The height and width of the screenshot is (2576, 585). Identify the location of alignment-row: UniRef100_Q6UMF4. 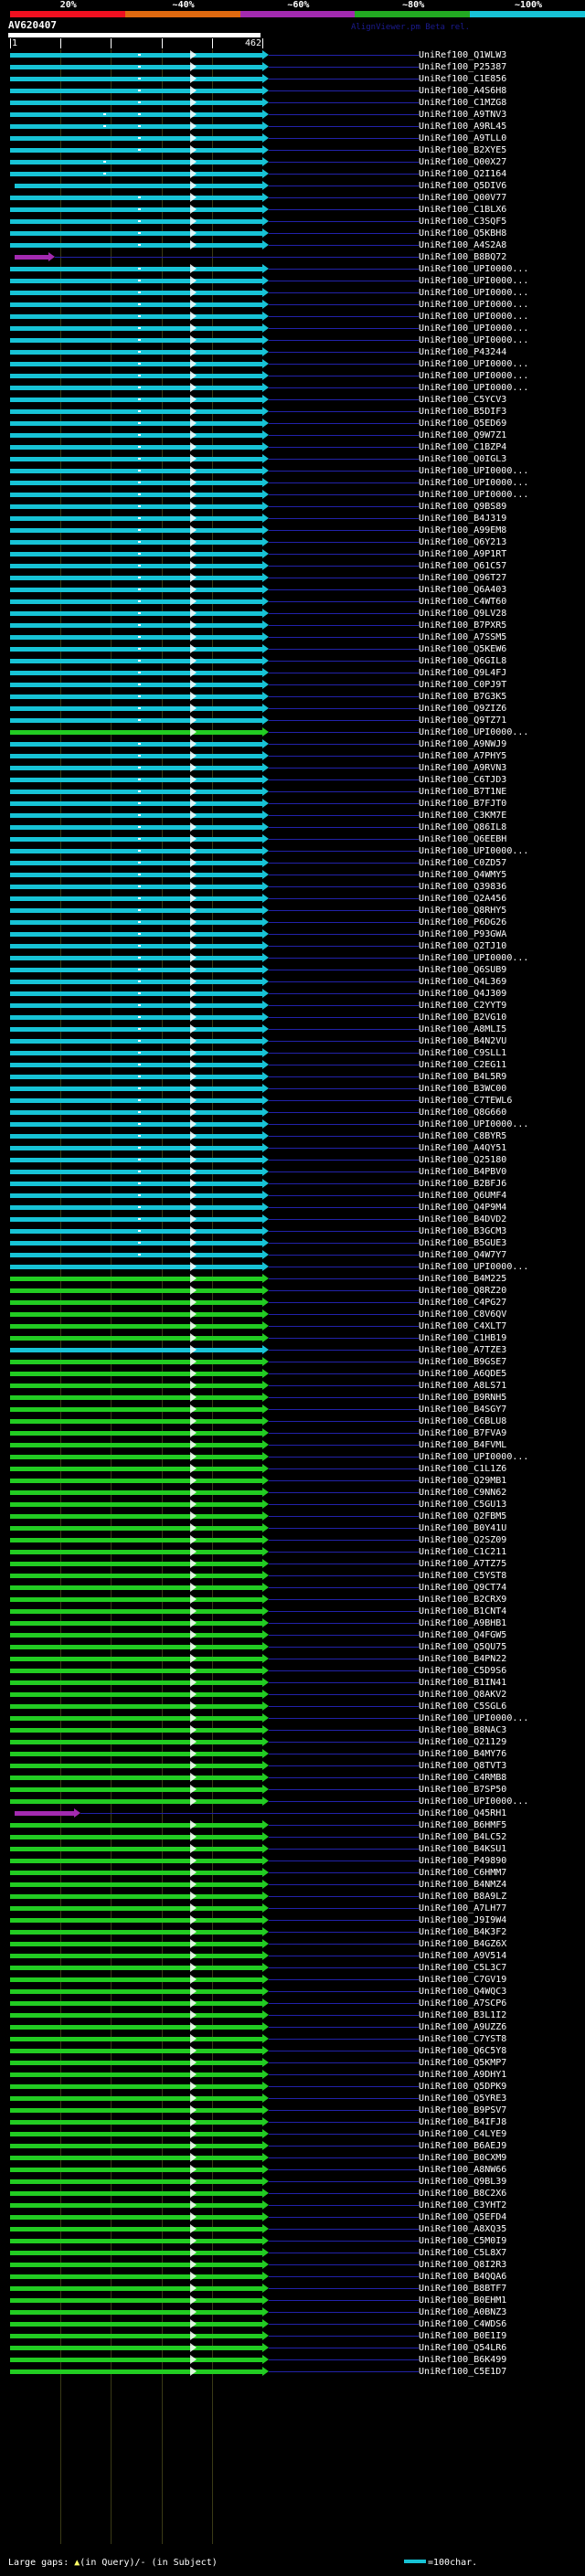
(293, 1196).